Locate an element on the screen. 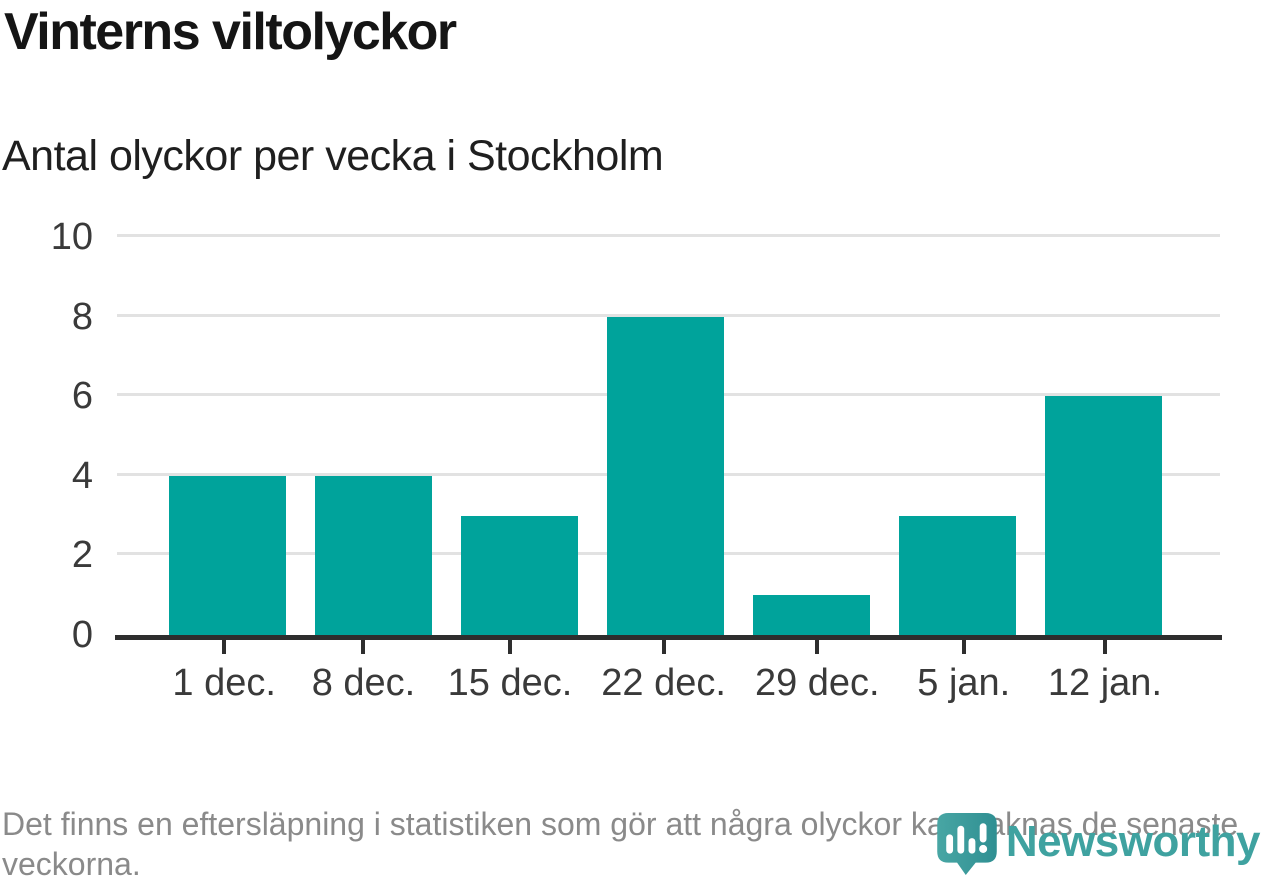  x-category: 22 dec. is located at coordinates (663, 672).